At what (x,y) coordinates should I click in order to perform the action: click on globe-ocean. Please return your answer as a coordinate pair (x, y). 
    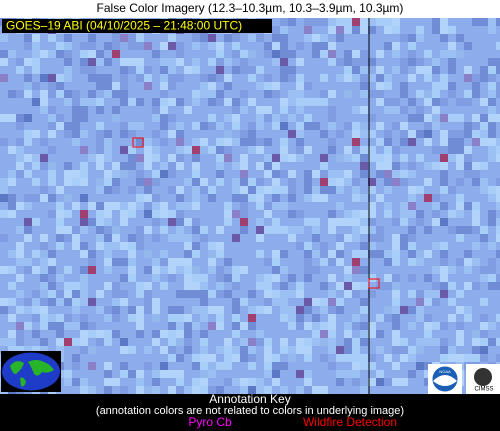
    Looking at the image, I should click on (31, 371).